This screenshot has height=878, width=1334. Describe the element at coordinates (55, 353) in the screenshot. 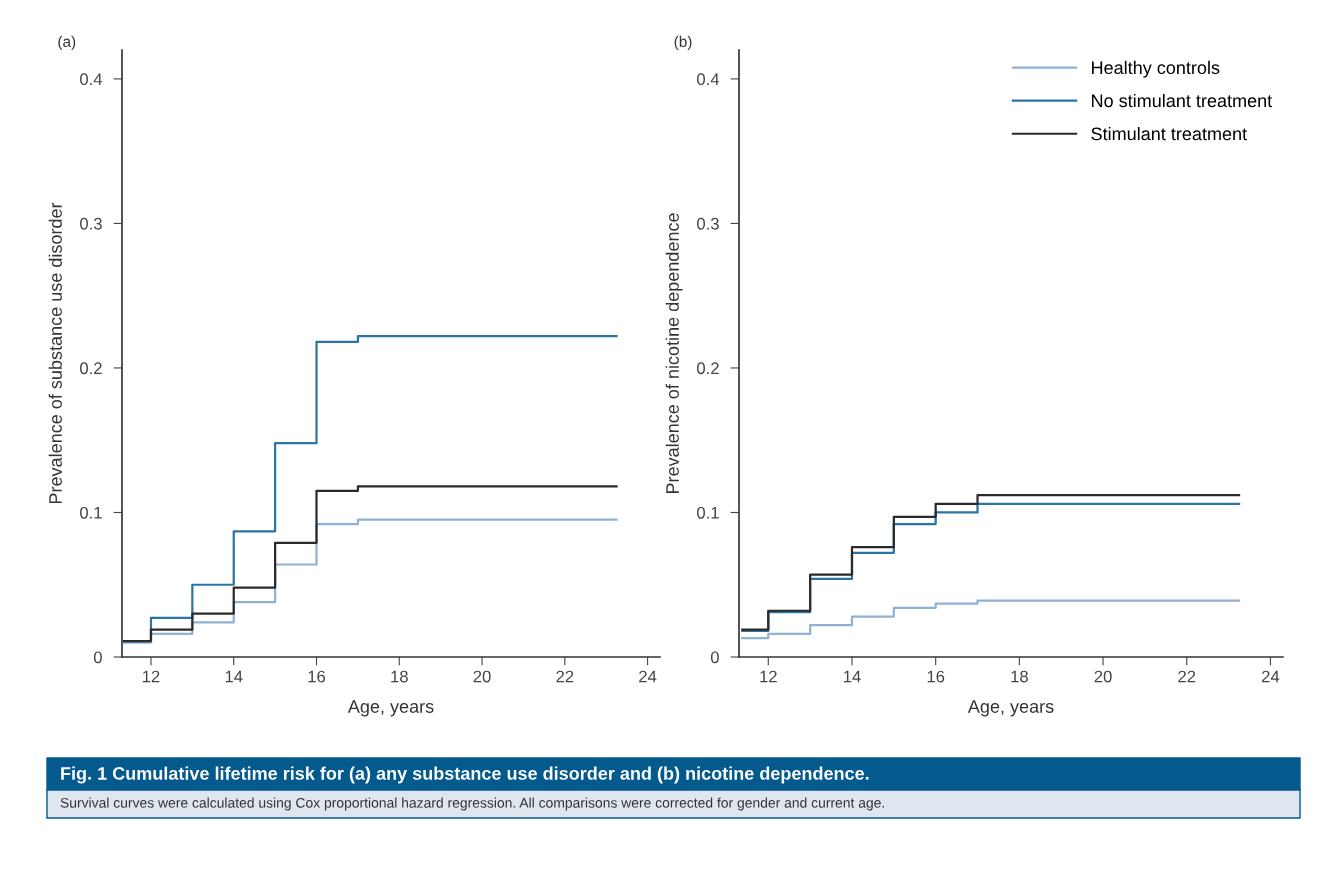

I see `y-axis-title: Prevalence of substance use disorder` at that location.